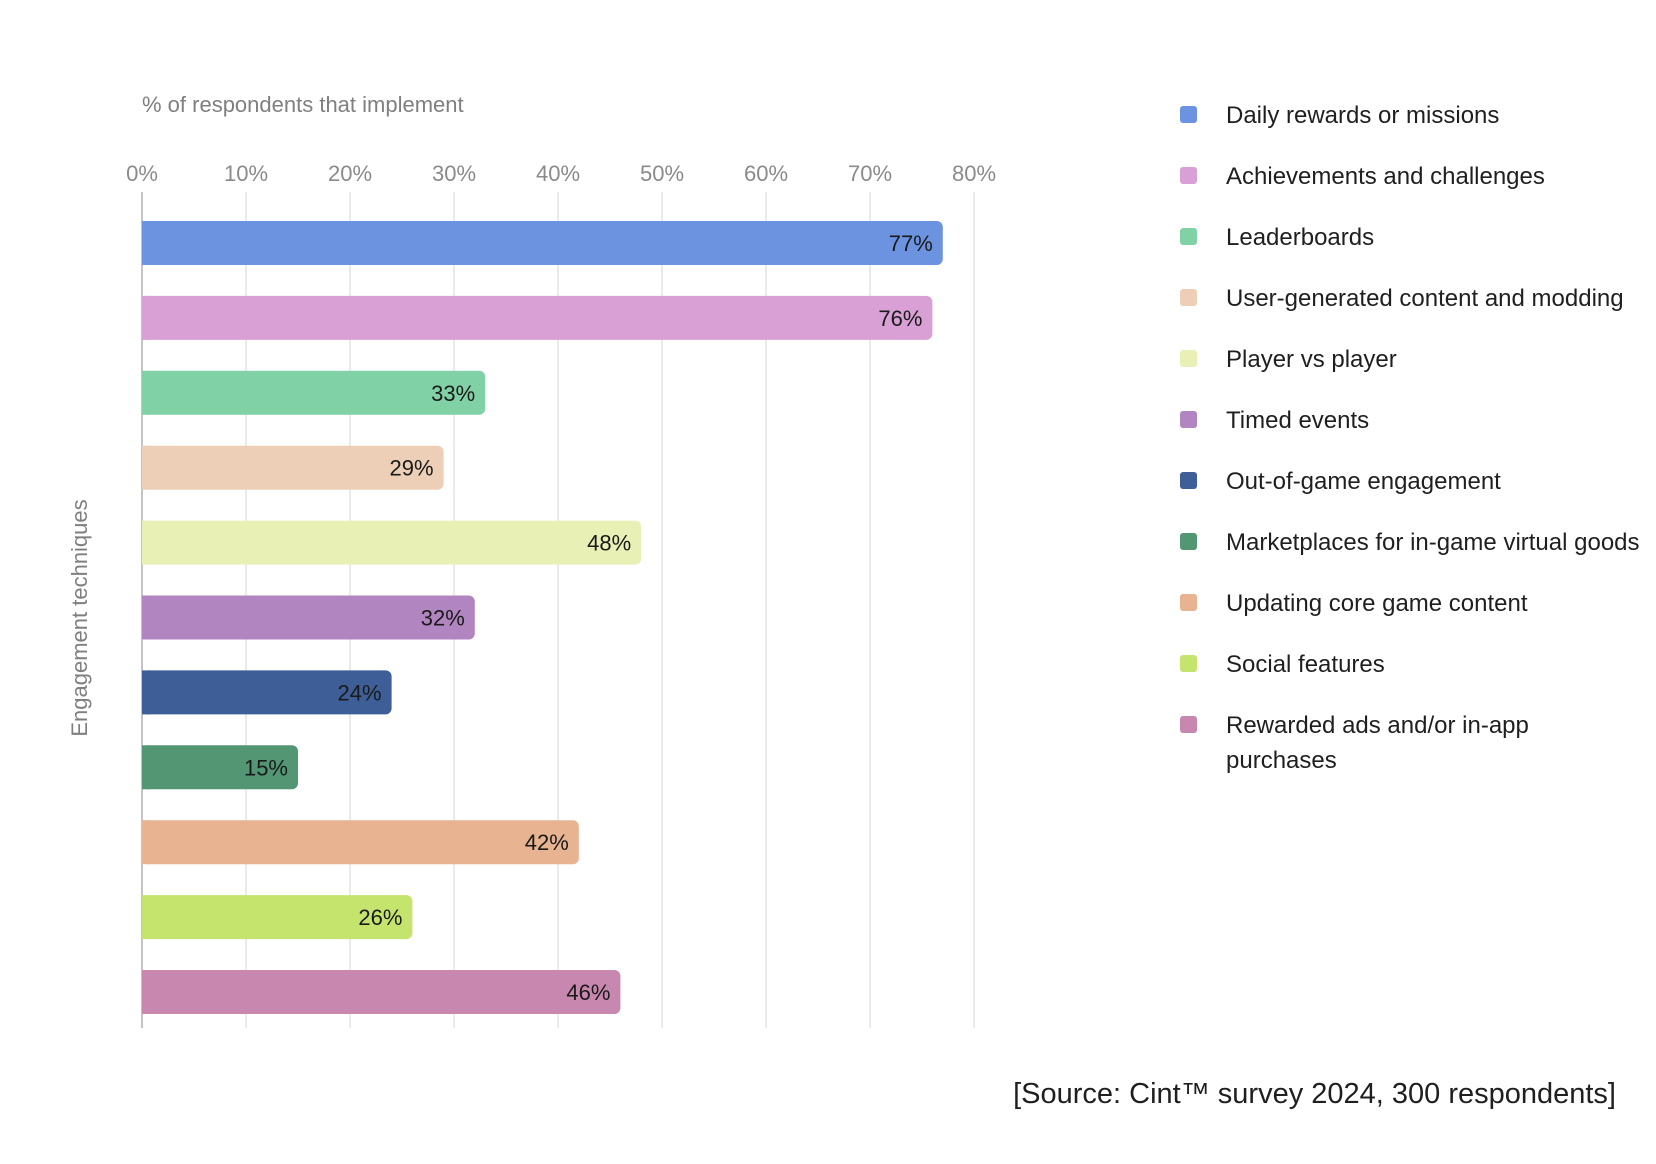 The width and height of the screenshot is (1656, 1164). I want to click on legend-label: Leaderboards, so click(1300, 237).